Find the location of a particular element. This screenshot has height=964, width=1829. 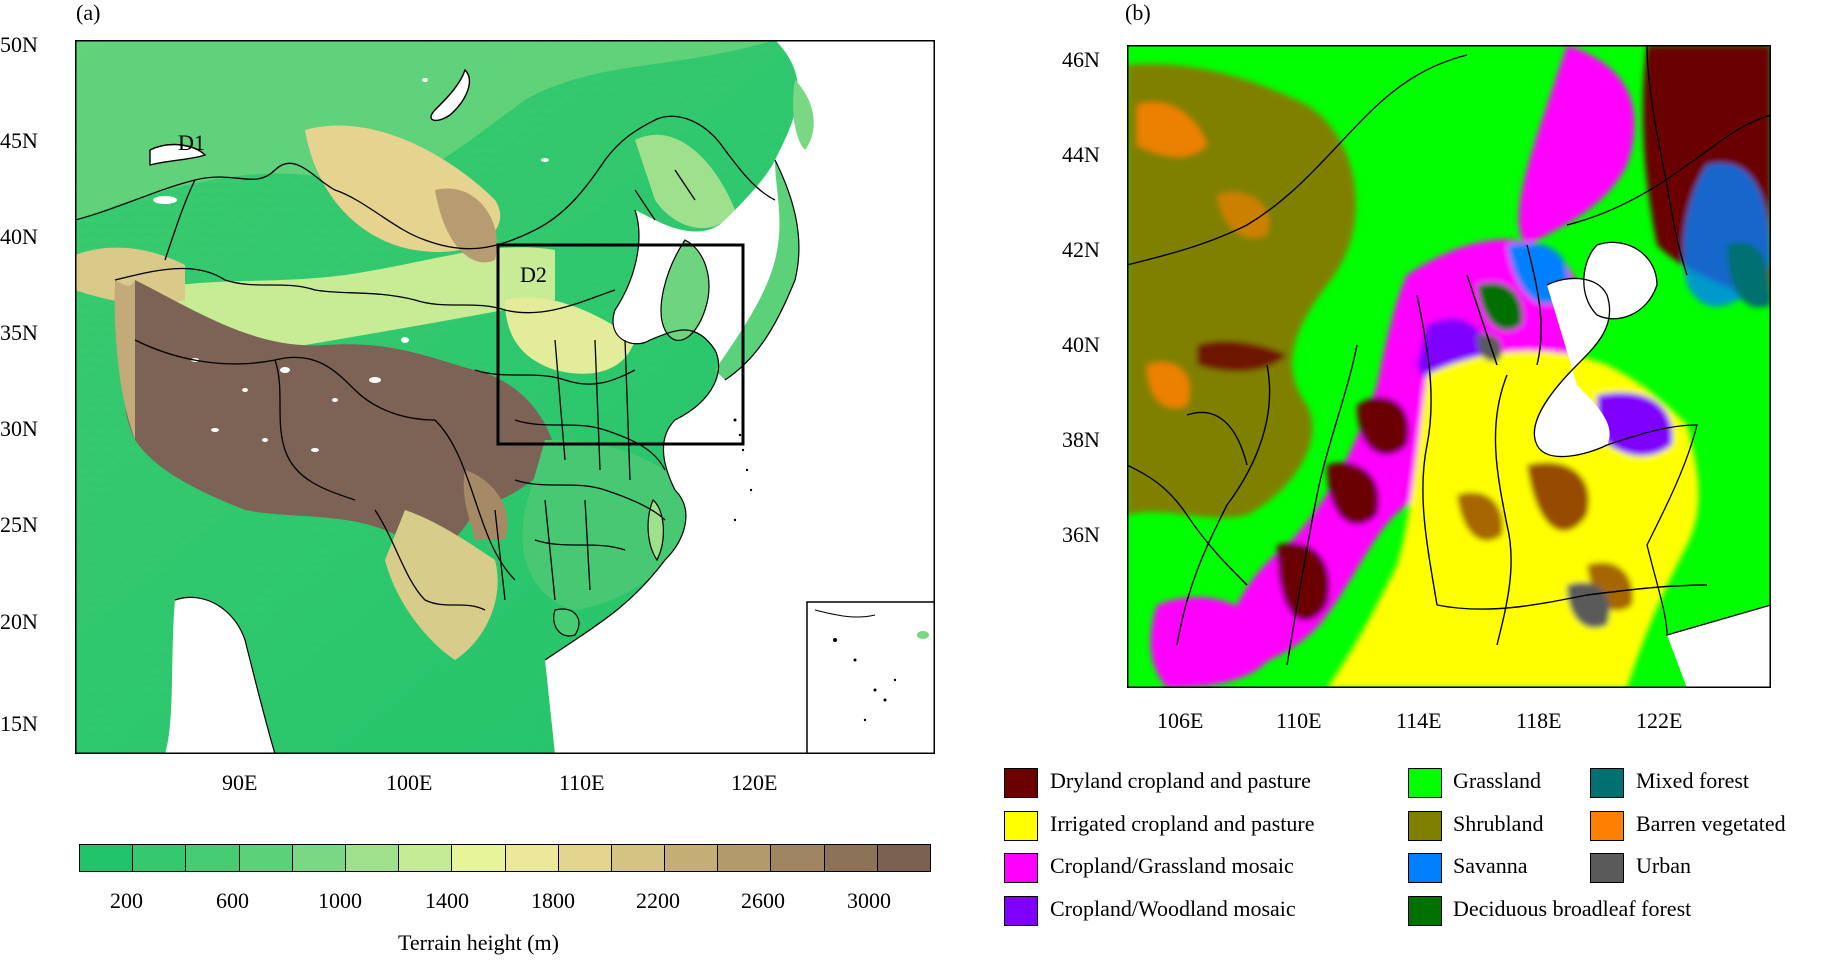

domain-label-d1: D1 is located at coordinates (191, 142).